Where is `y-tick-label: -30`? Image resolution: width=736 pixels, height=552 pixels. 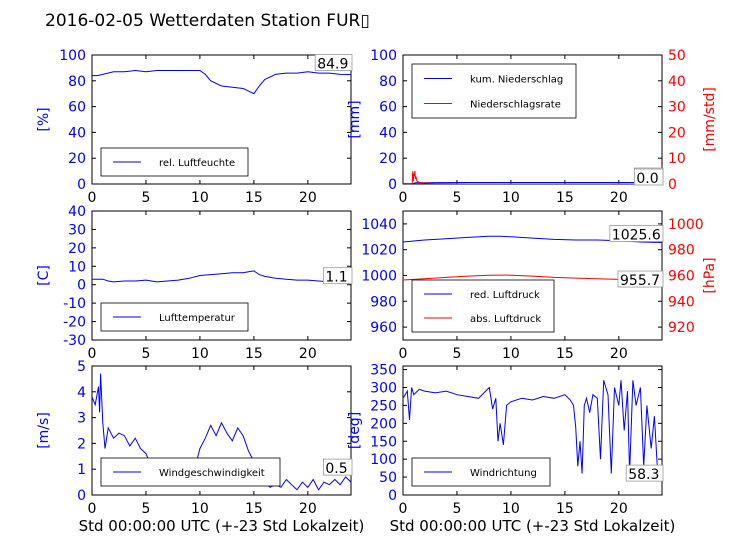 y-tick-label: -30 is located at coordinates (74, 341).